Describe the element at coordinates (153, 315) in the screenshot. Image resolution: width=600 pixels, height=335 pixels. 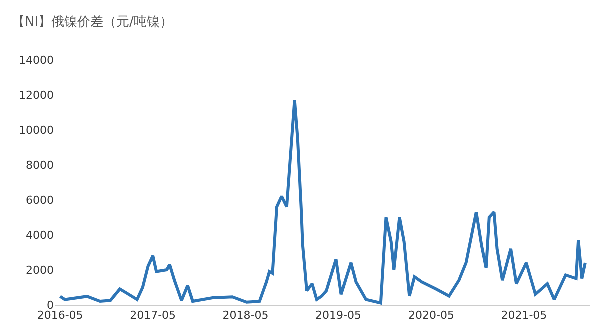
I see `x-tick-label: 2017-05` at that location.